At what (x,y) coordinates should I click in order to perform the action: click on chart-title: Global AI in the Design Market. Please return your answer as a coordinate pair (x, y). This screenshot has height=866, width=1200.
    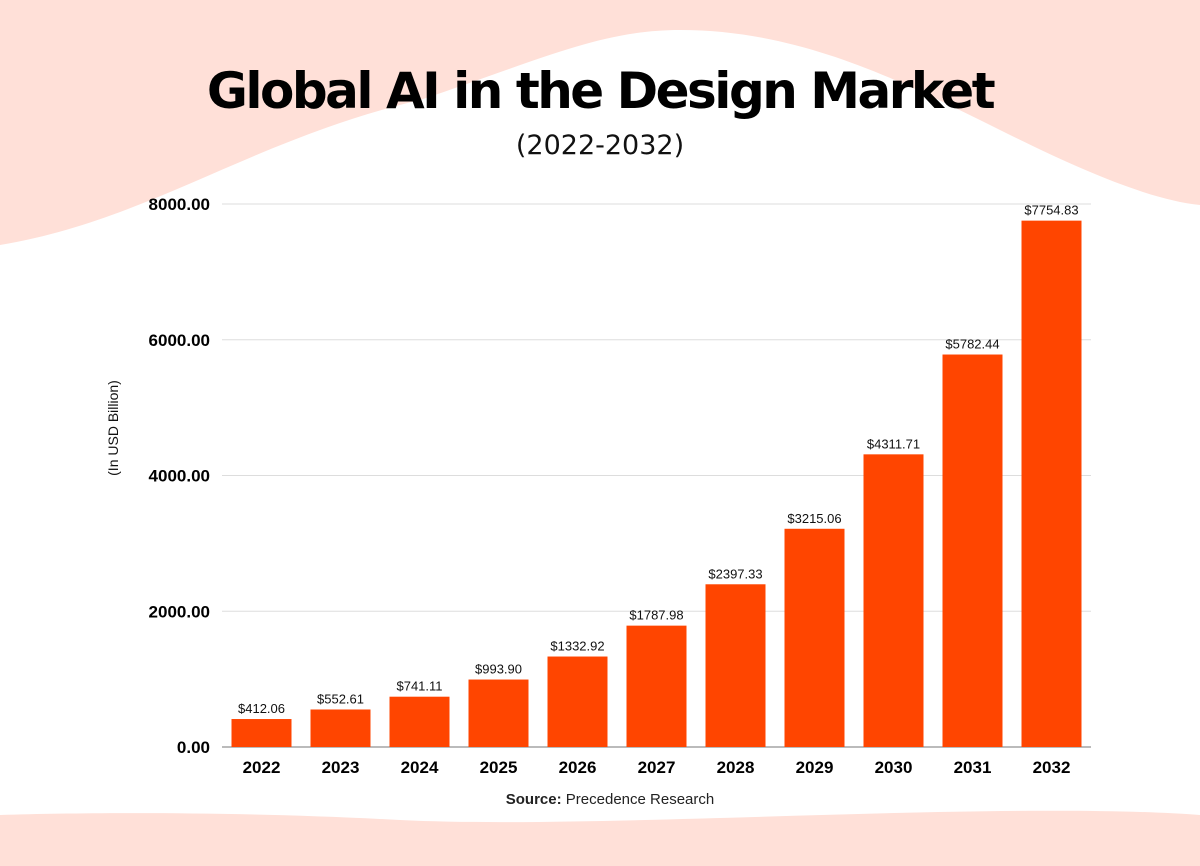
    Looking at the image, I should click on (601, 91).